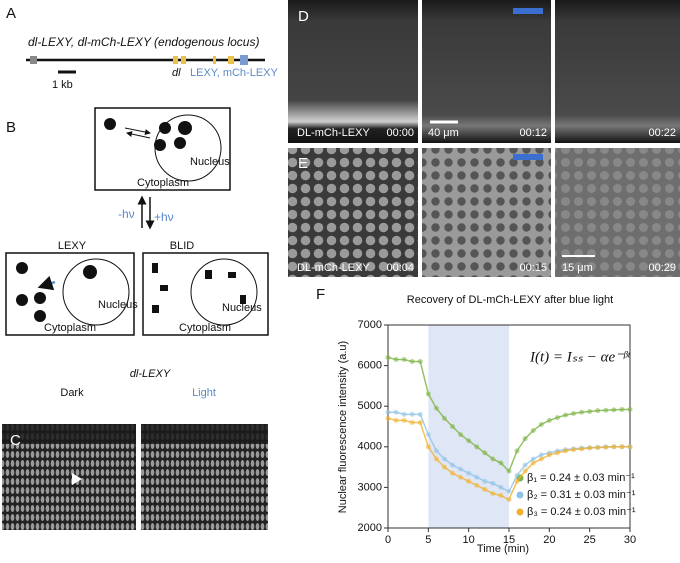 The image size is (680, 563). I want to click on x-tick-label: 30, so click(630, 540).